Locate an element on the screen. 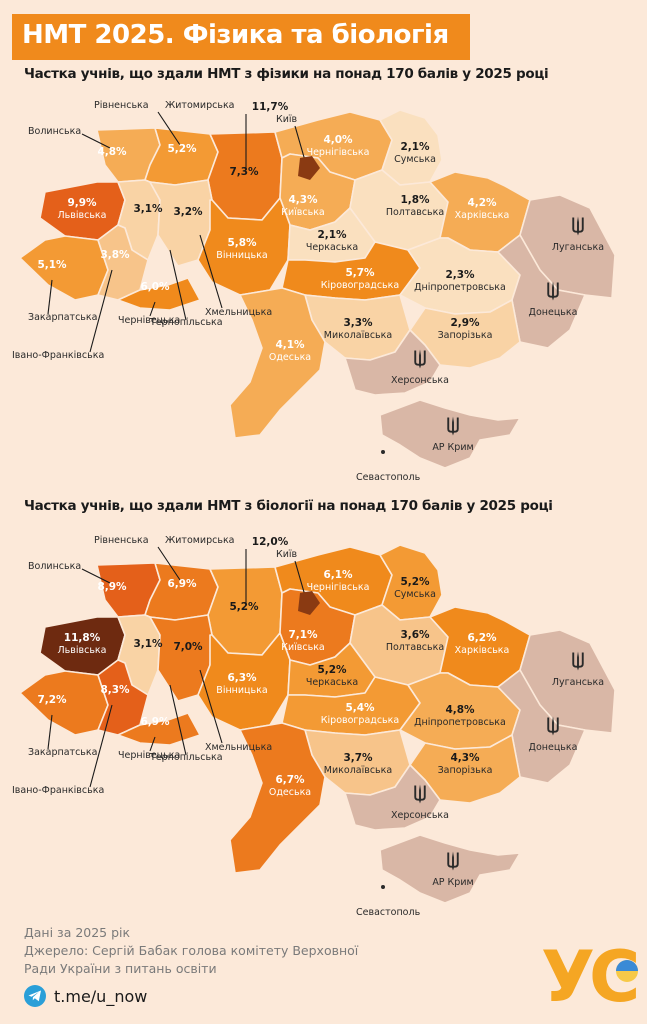 Image resolution: width=647 pixels, height=1024 pixels. biology-name-sevastopol: Севастополь is located at coordinates (388, 912).